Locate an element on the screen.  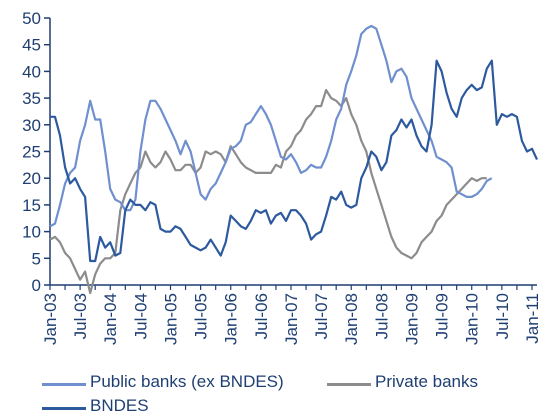
x-tick-label: Jan-10 is located at coordinates (472, 319).